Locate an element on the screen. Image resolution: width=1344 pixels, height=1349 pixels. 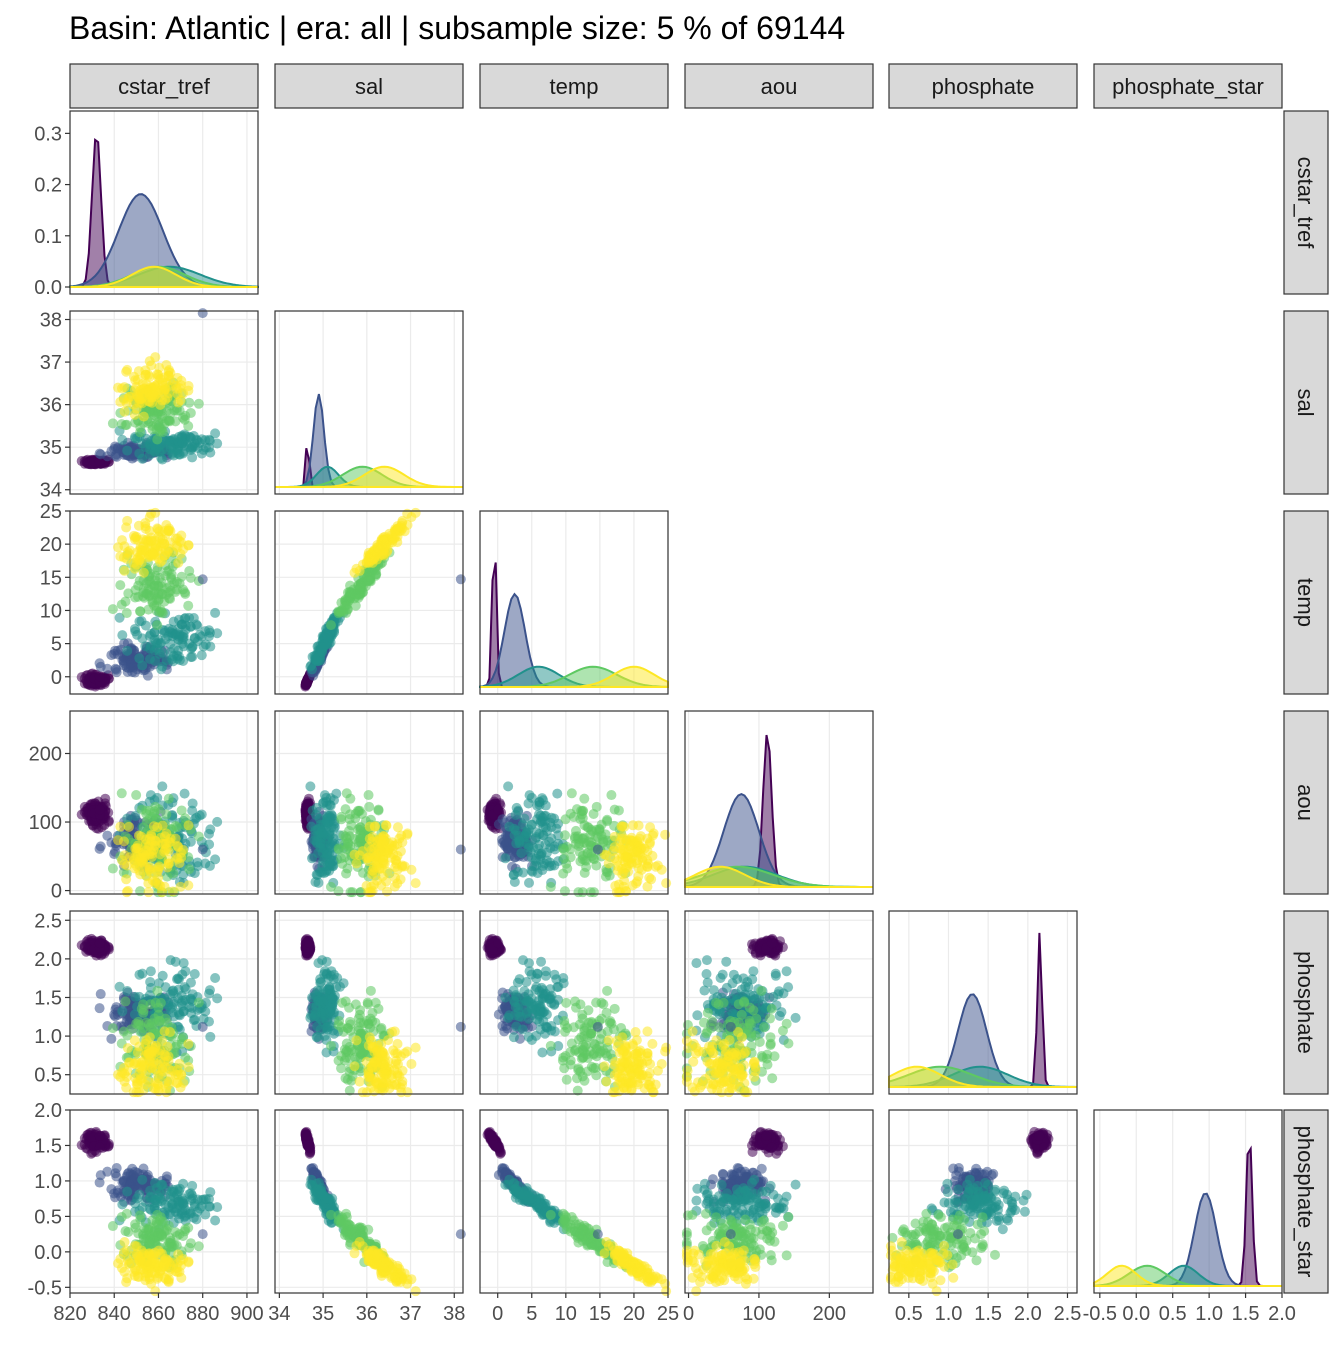
panel-phosphate-cstar_tref is located at coordinates (164, 1004).